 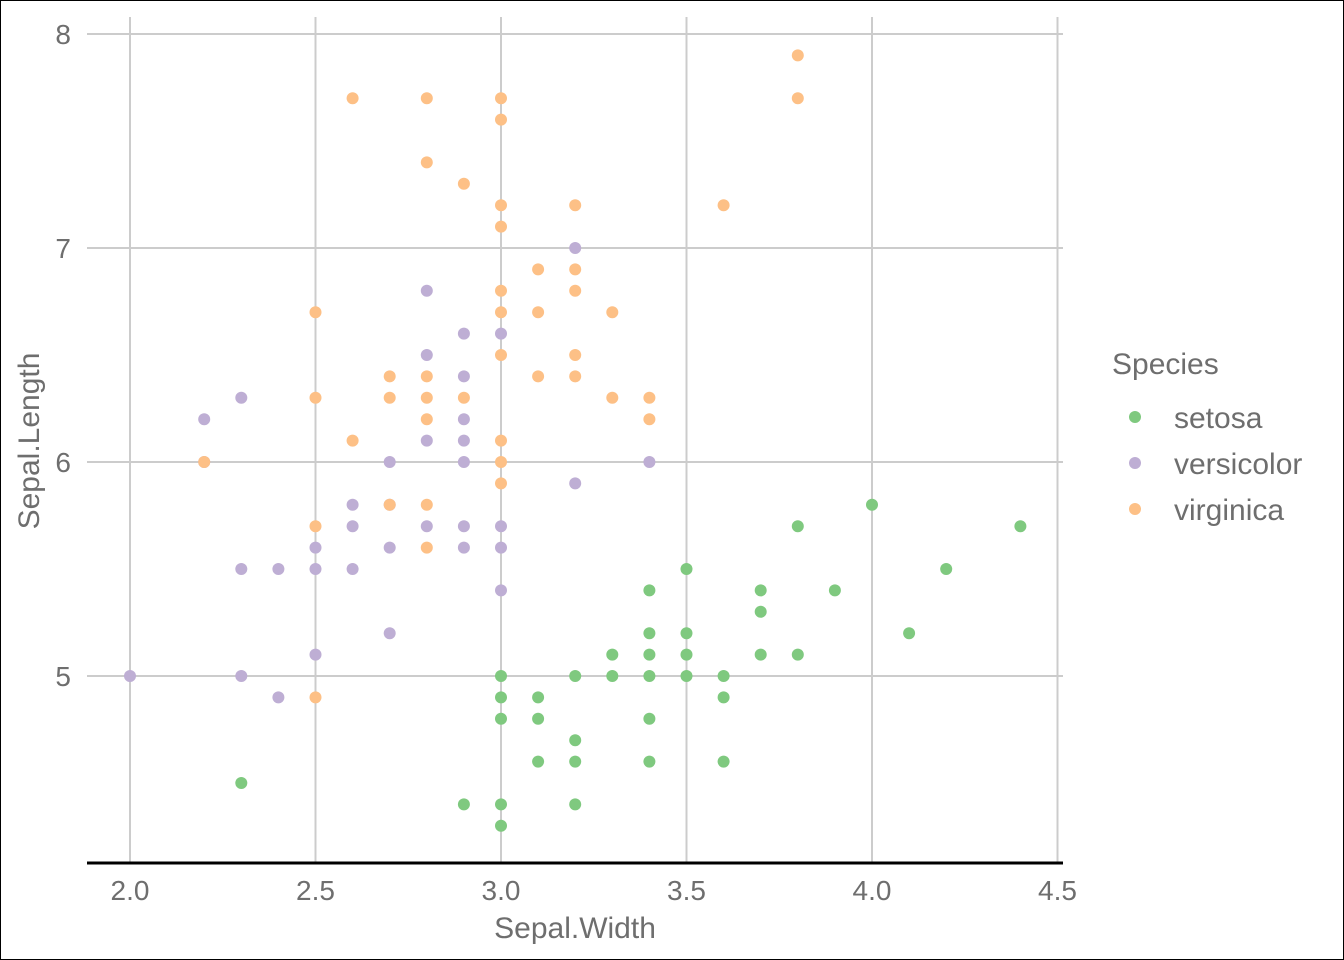 I want to click on x-tick-label: 4.5, so click(x=1057, y=890).